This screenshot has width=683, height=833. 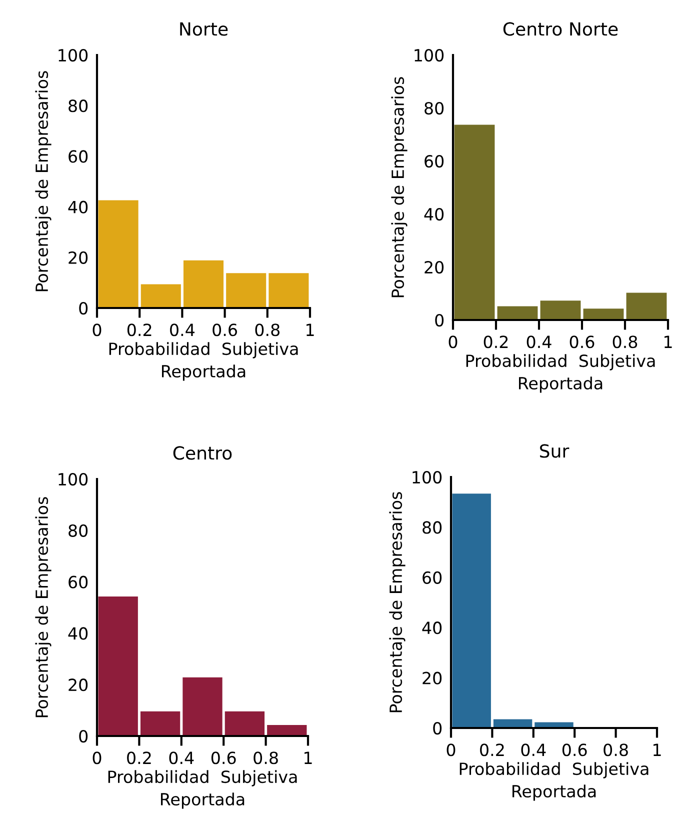 What do you see at coordinates (204, 29) in the screenshot?
I see `chart-title: Norte` at bounding box center [204, 29].